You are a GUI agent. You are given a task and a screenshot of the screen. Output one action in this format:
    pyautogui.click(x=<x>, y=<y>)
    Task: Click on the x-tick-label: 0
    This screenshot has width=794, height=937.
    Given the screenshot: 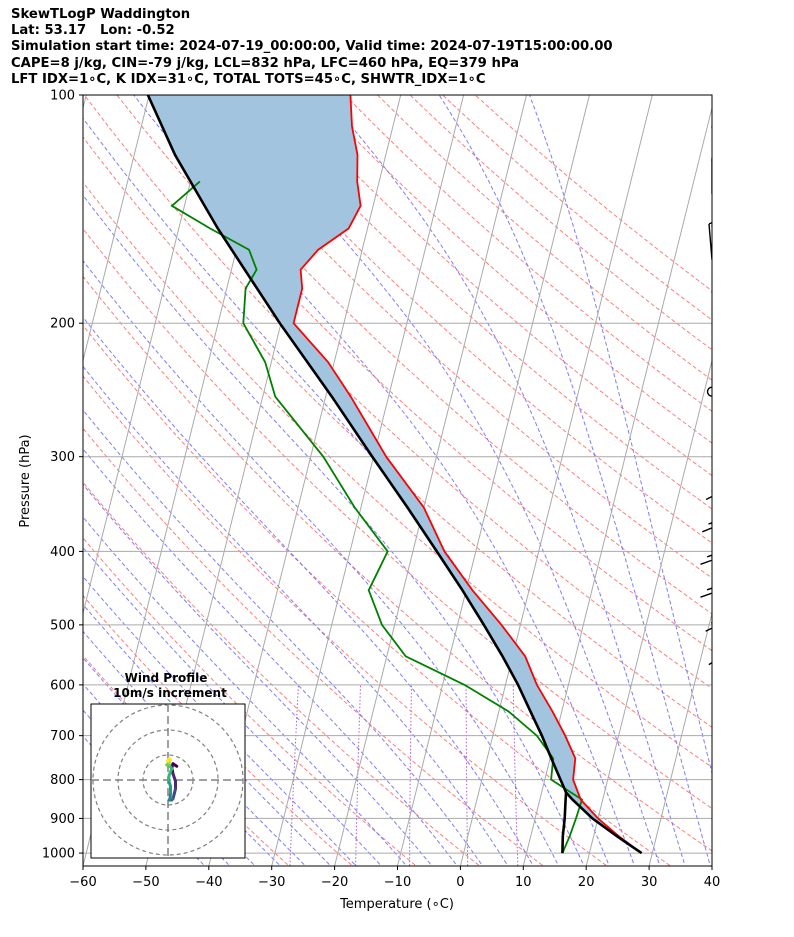 What is the action you would take?
    pyautogui.click(x=460, y=882)
    